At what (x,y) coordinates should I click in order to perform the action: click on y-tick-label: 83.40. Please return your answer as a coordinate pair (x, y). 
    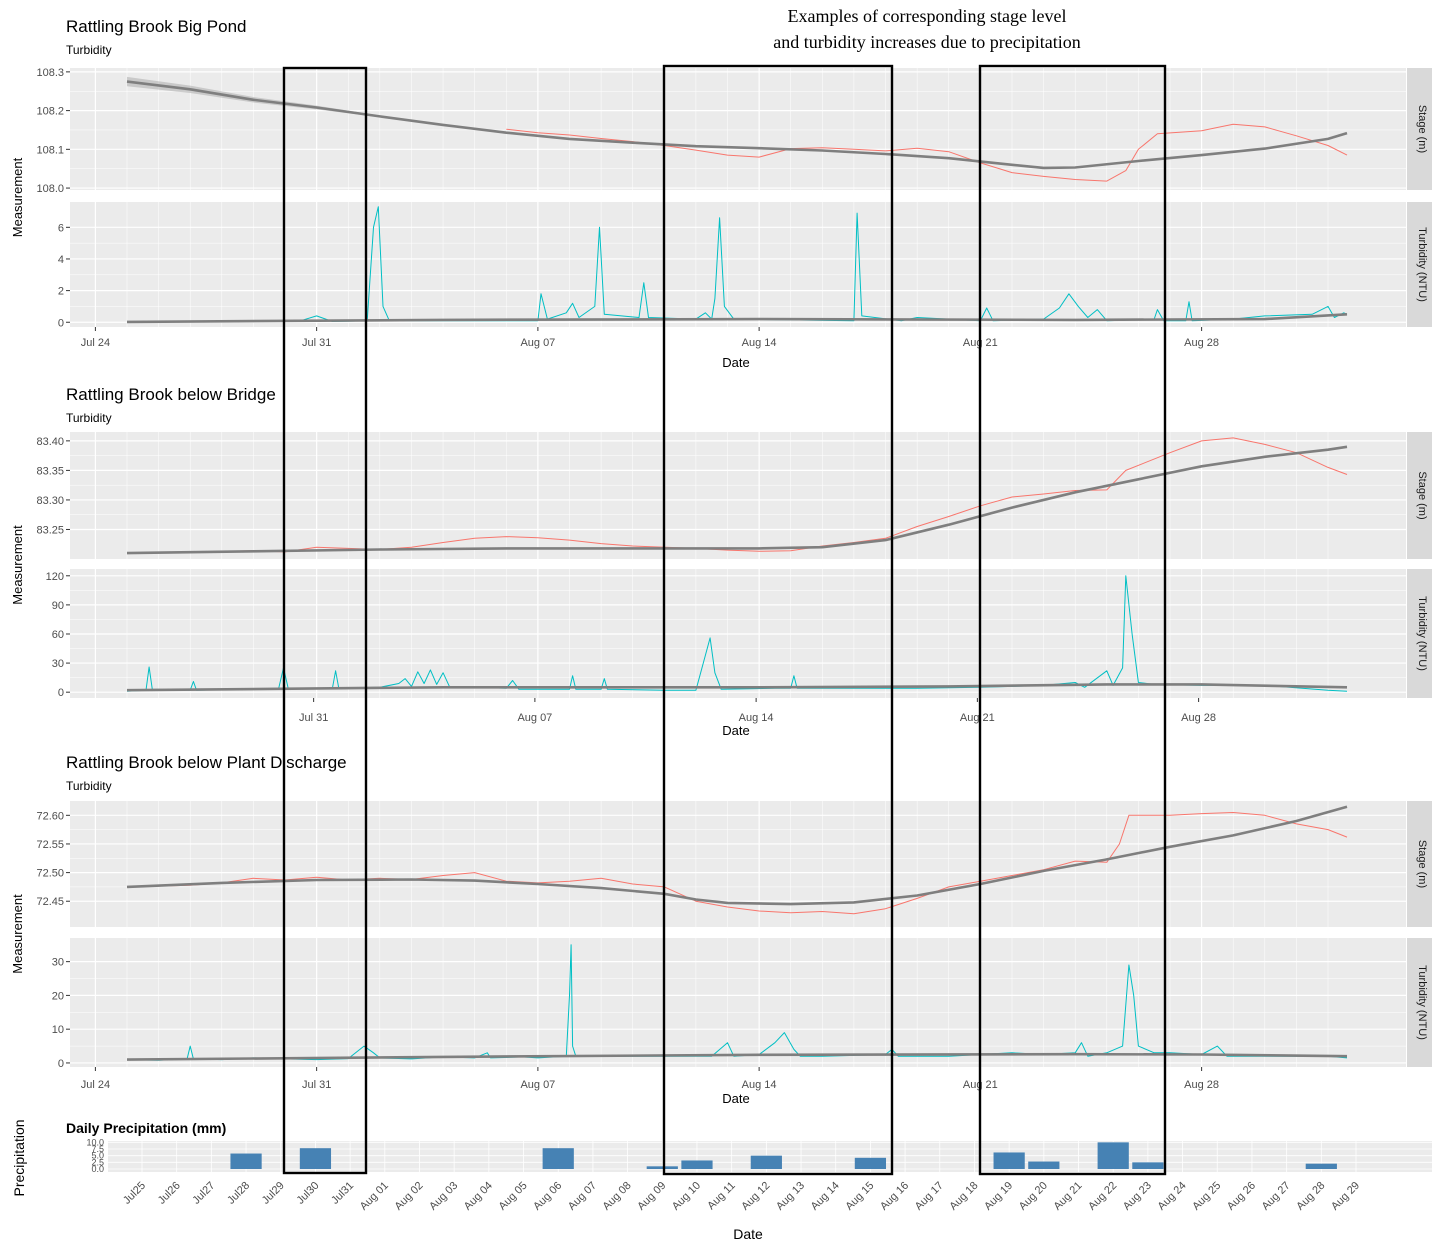
    Looking at the image, I should click on (50, 442).